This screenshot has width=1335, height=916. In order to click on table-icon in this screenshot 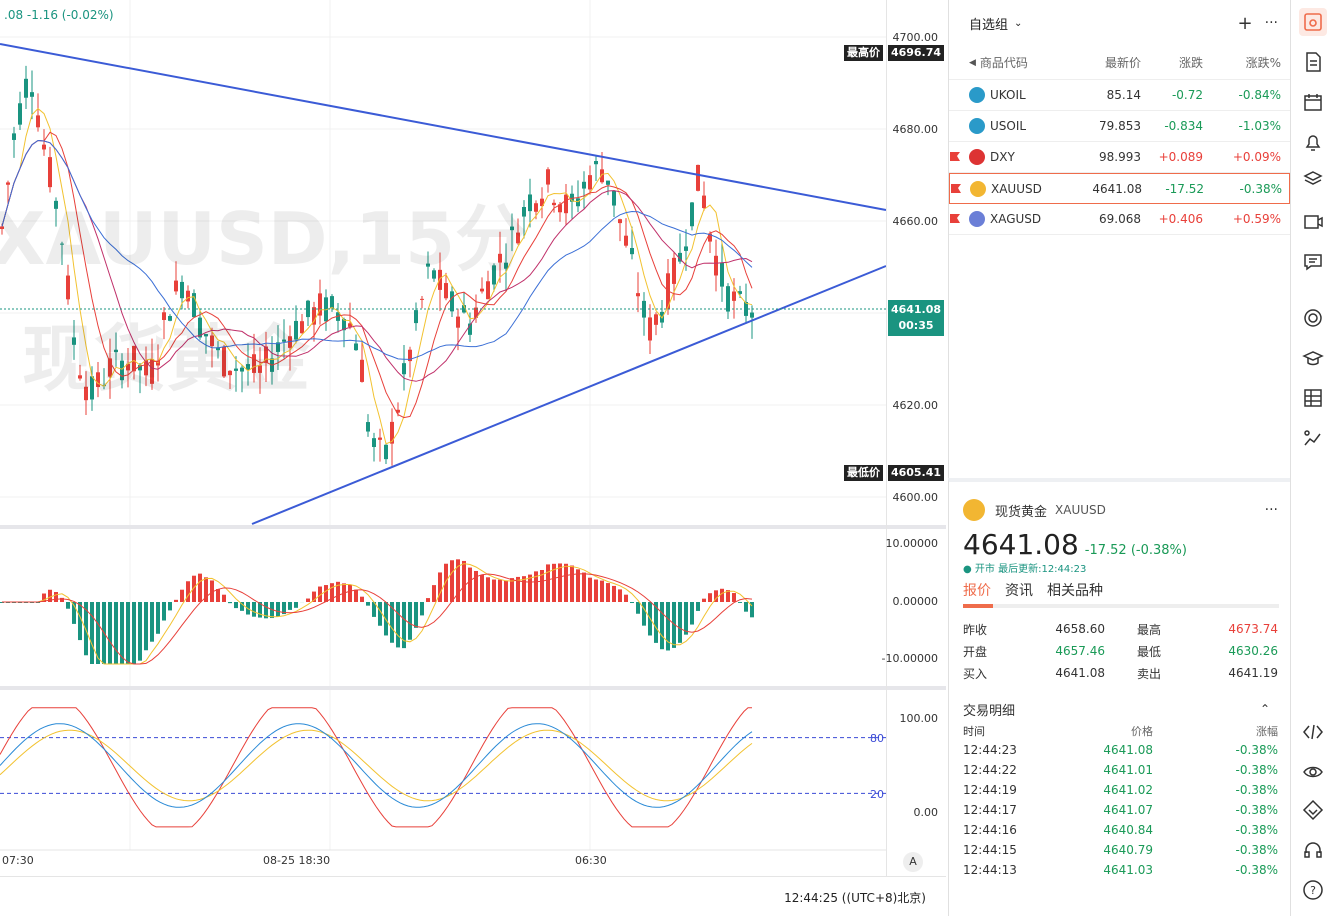, I will do `click(1313, 398)`.